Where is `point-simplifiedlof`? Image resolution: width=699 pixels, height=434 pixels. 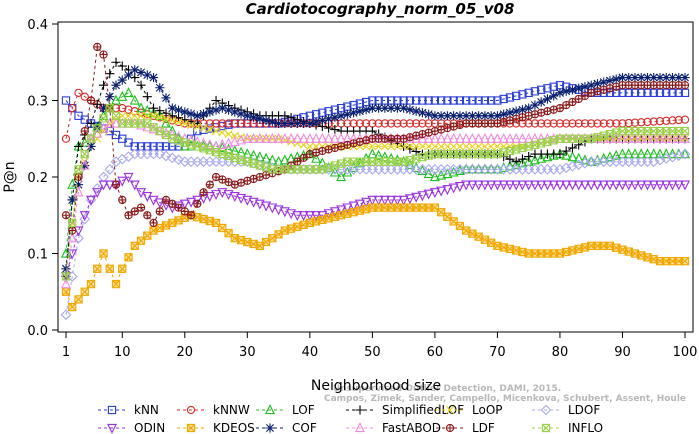 point-simplifiedlof is located at coordinates (560, 154).